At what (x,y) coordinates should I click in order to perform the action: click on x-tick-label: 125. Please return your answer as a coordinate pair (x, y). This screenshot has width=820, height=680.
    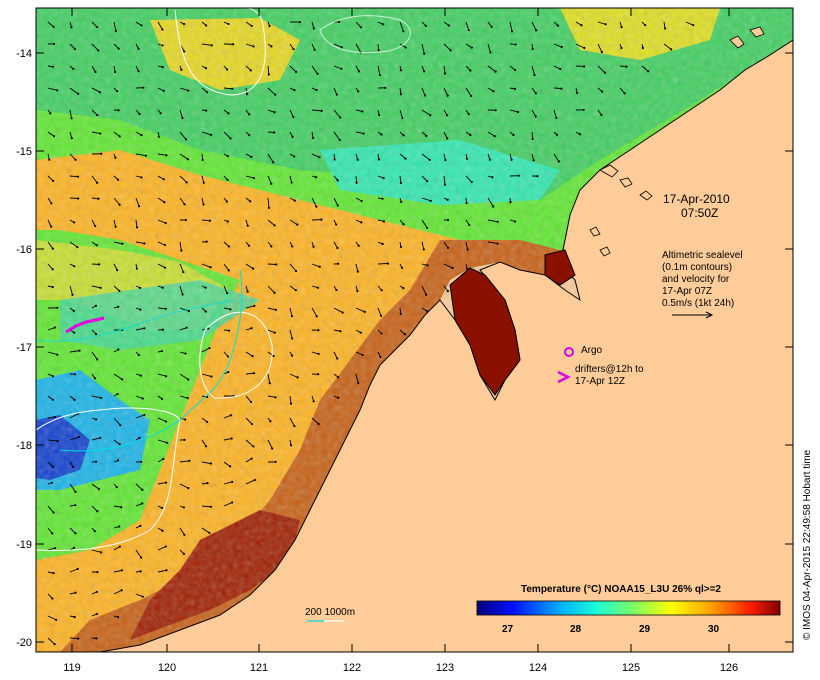
    Looking at the image, I should click on (631, 668).